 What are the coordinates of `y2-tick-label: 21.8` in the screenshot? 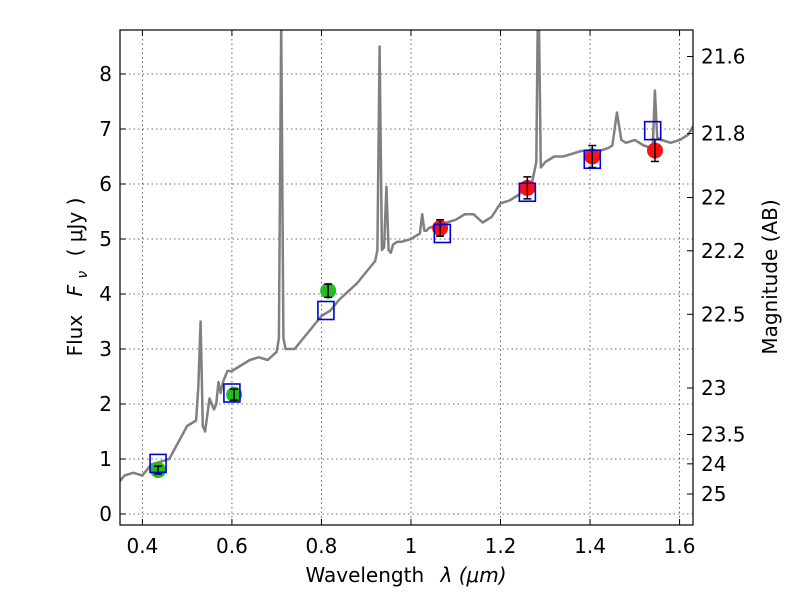 It's located at (723, 133).